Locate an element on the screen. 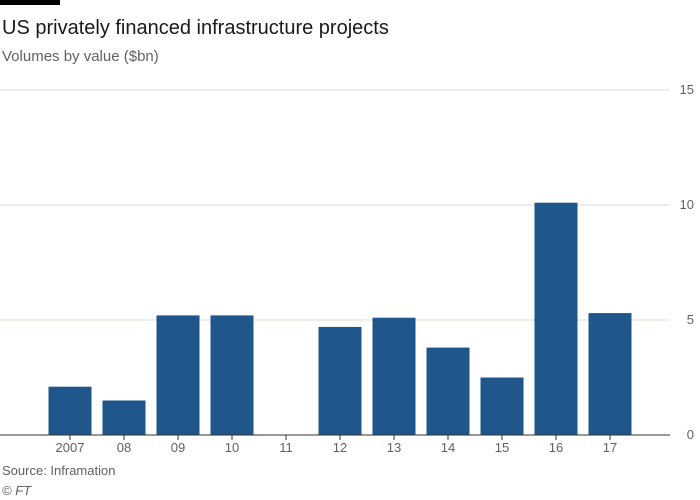 This screenshot has height=500, width=700. y-tick-label: 0 is located at coordinates (690, 434).